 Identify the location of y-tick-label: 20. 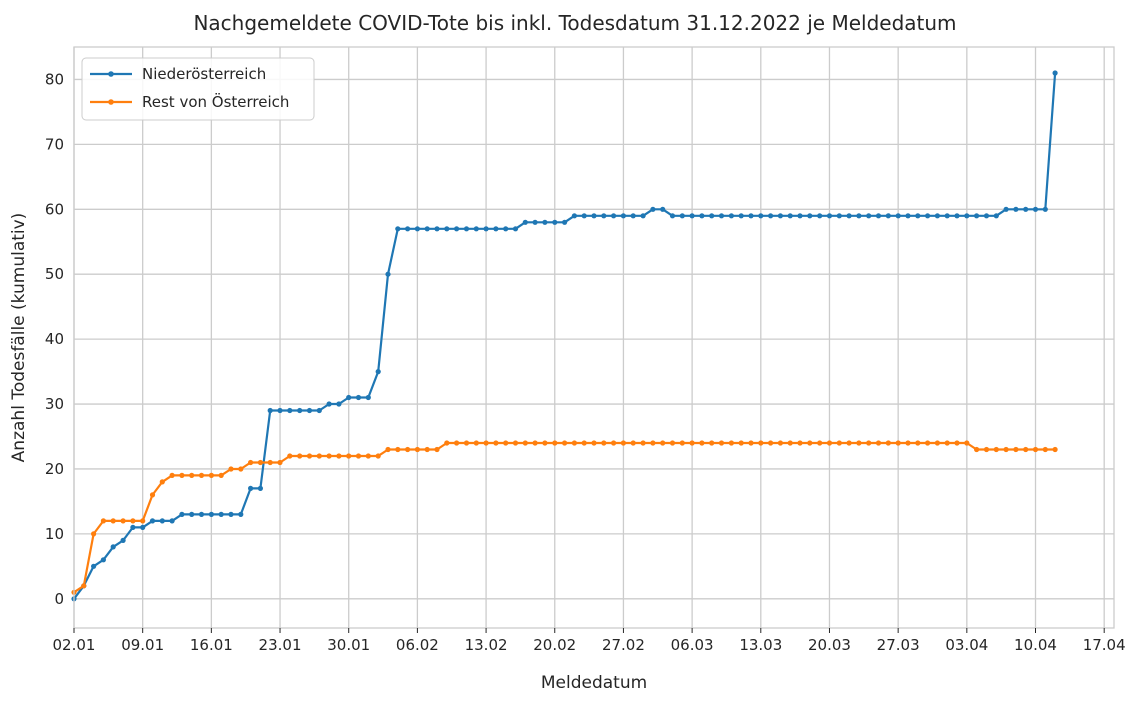
(54, 469).